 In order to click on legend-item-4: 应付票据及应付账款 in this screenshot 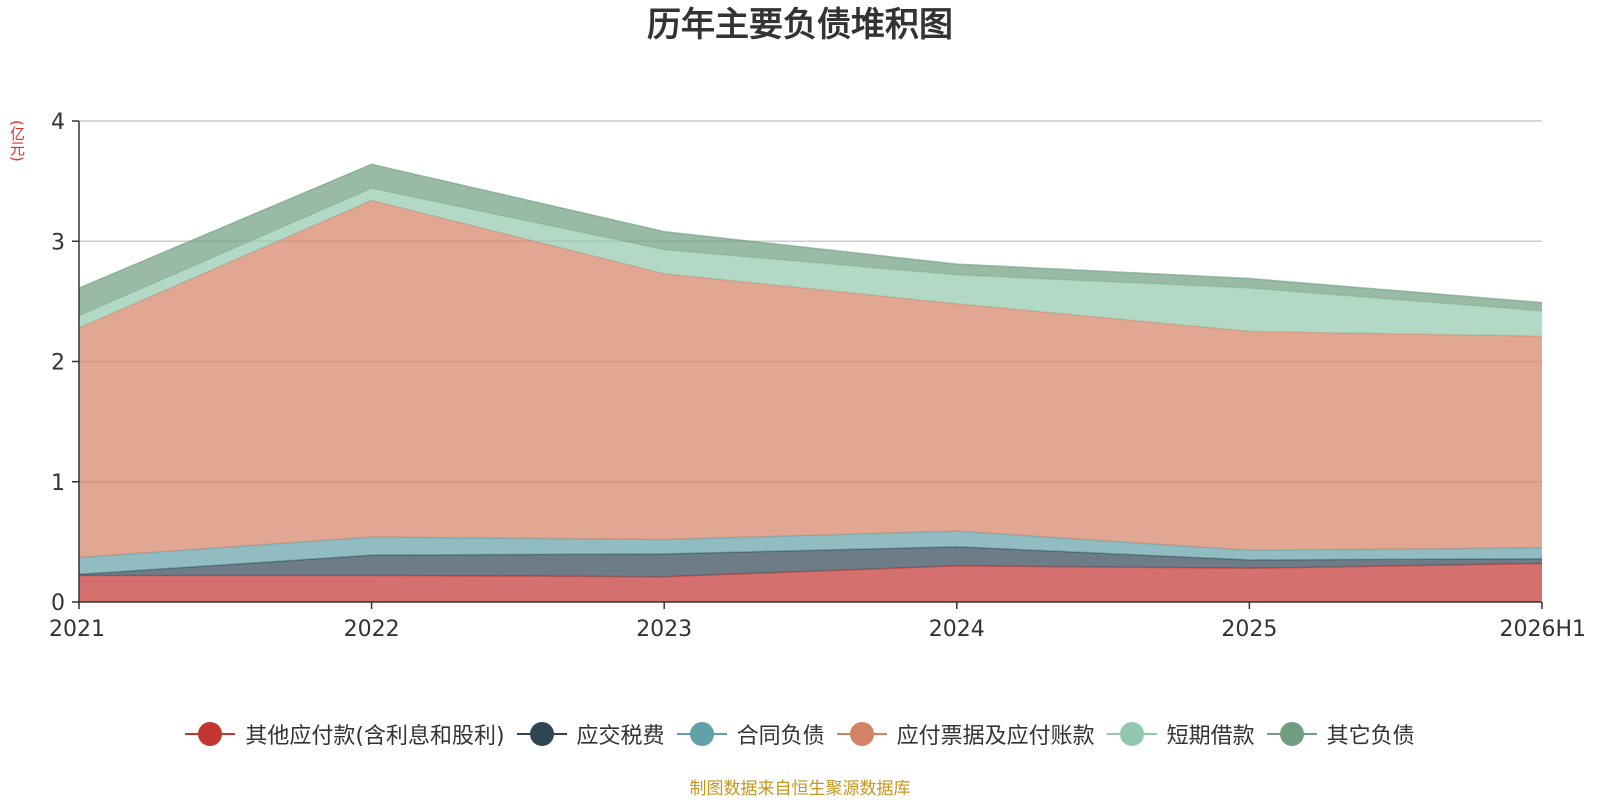, I will do `click(965, 734)`.